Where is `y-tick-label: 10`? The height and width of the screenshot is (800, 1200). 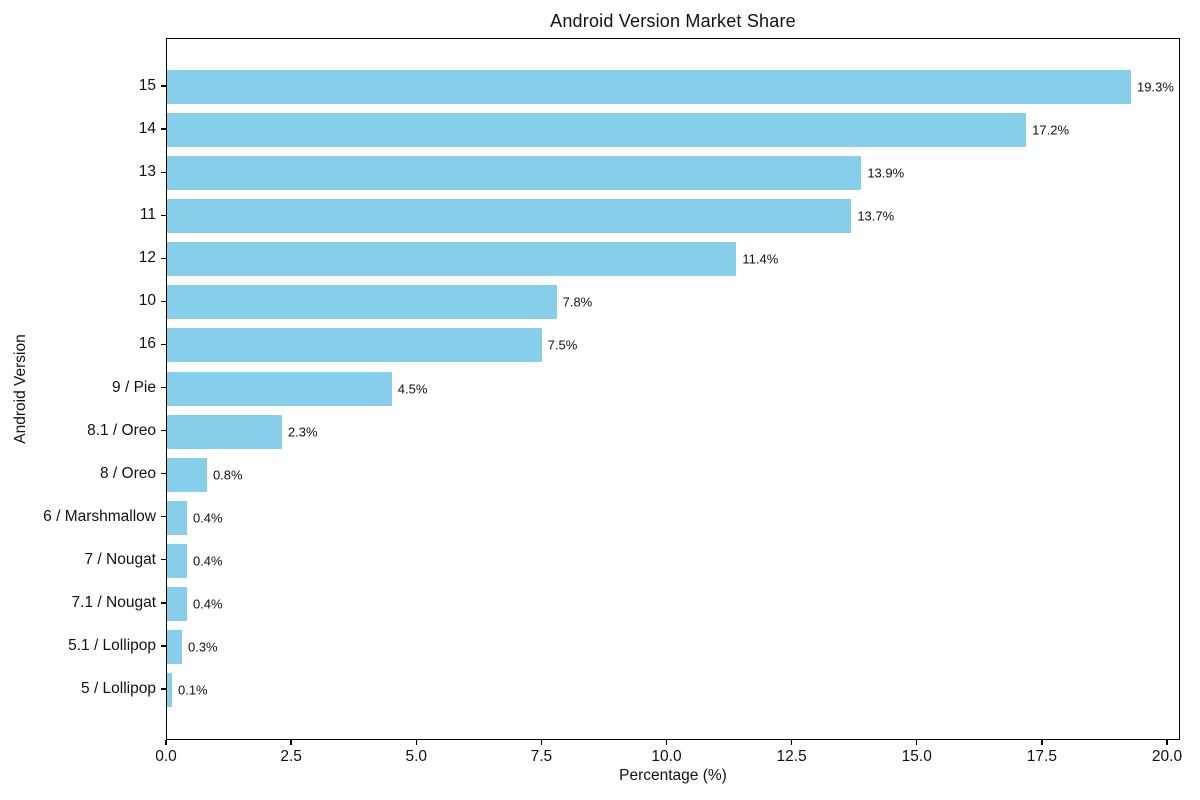
y-tick-label: 10 is located at coordinates (147, 301).